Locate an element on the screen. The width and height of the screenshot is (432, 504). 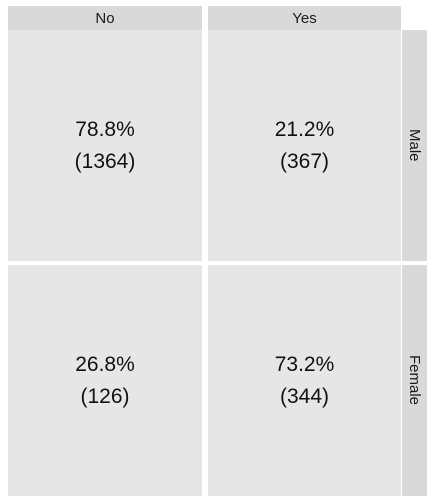
row-strip-female: Female is located at coordinates (414, 380).